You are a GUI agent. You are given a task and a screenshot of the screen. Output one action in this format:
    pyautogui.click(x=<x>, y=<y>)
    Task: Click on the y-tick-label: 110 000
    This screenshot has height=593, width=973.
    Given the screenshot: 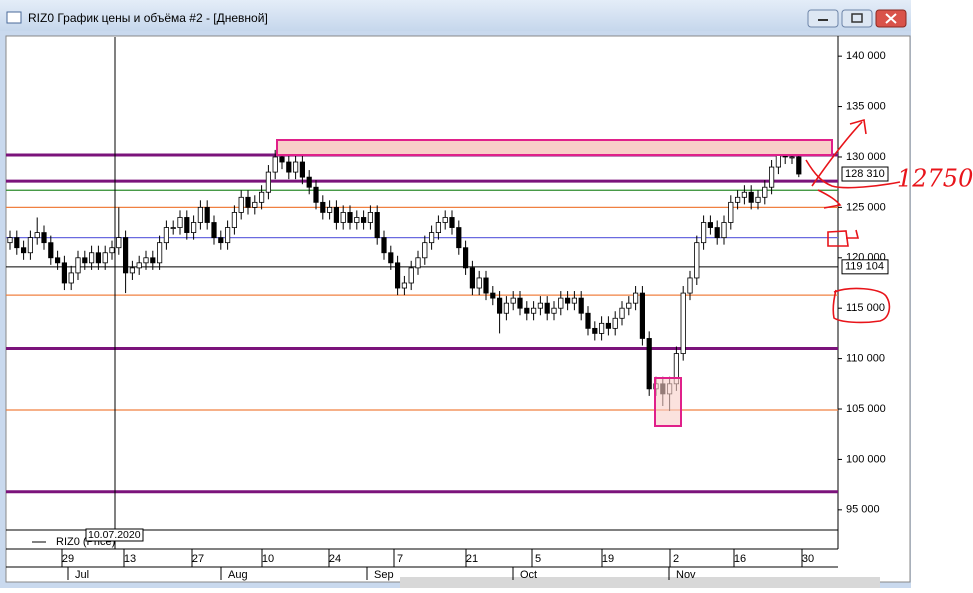 What is the action you would take?
    pyautogui.click(x=865, y=359)
    